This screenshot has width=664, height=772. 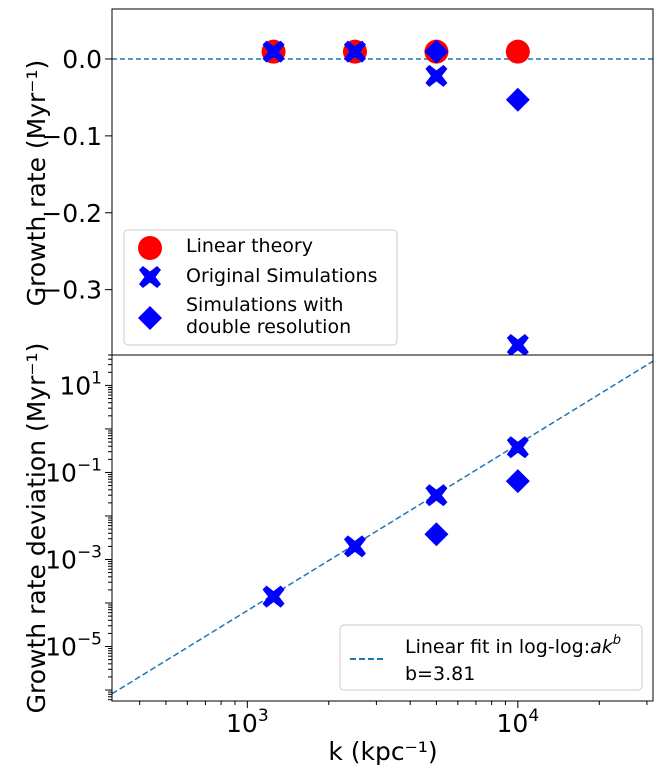 I want to click on legend-label-double-resolution-line2: double resolution, so click(x=268, y=327).